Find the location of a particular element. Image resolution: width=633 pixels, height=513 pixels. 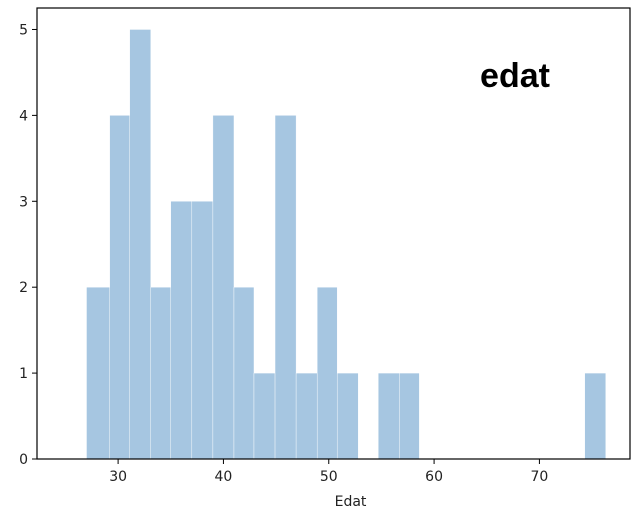

x-axis-ticks: 30 40 50 60 70 is located at coordinates (328, 472).